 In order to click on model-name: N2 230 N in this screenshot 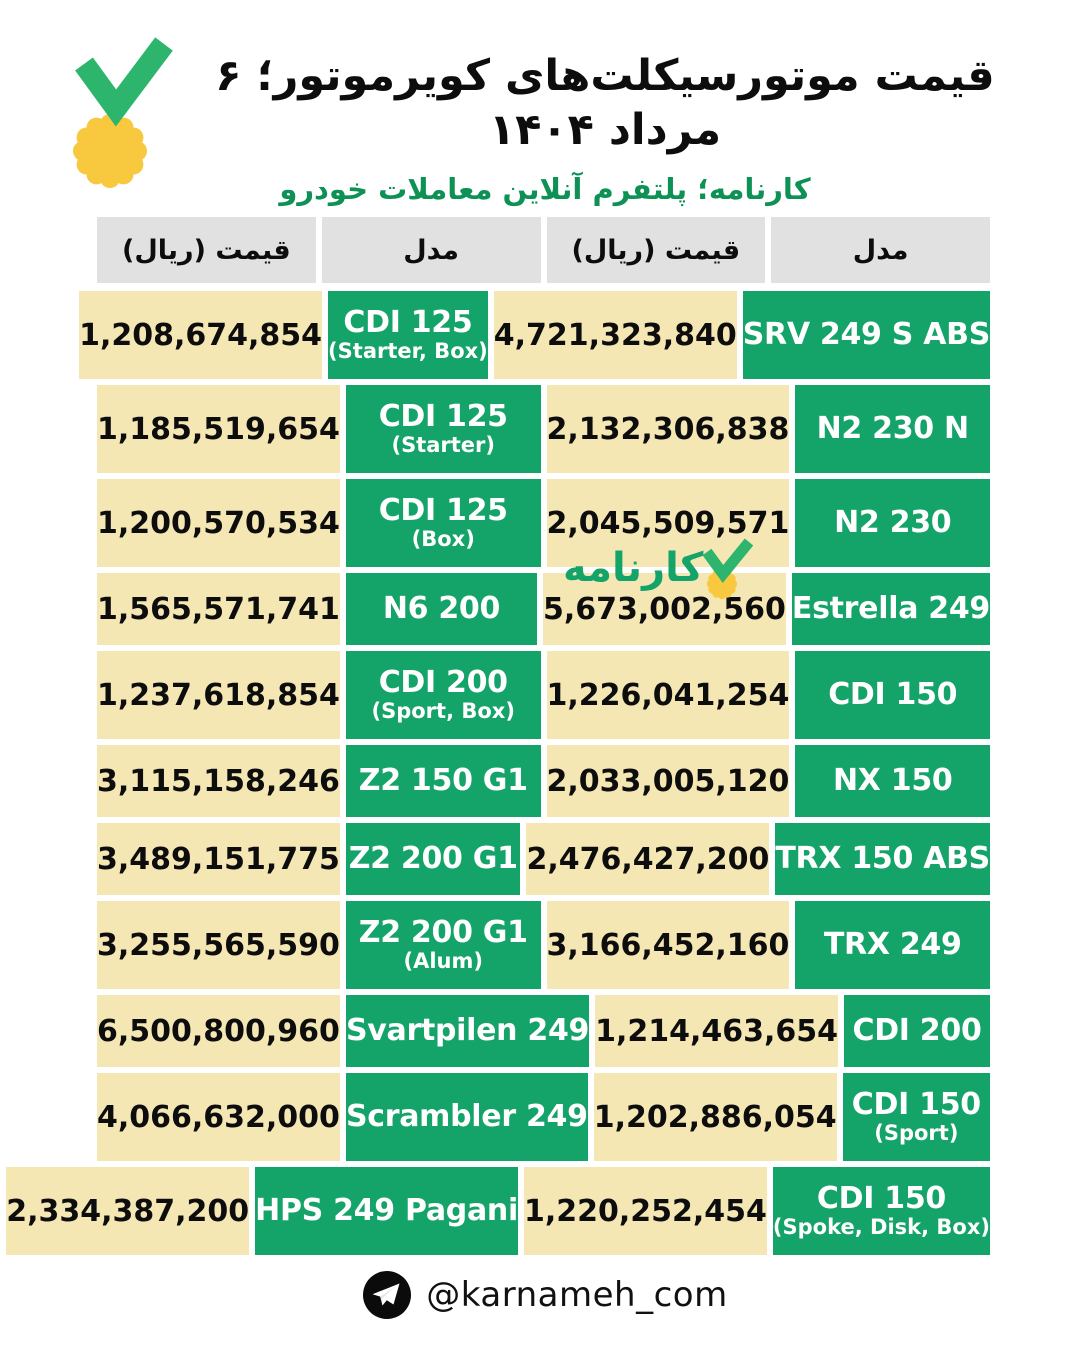, I will do `click(893, 428)`.